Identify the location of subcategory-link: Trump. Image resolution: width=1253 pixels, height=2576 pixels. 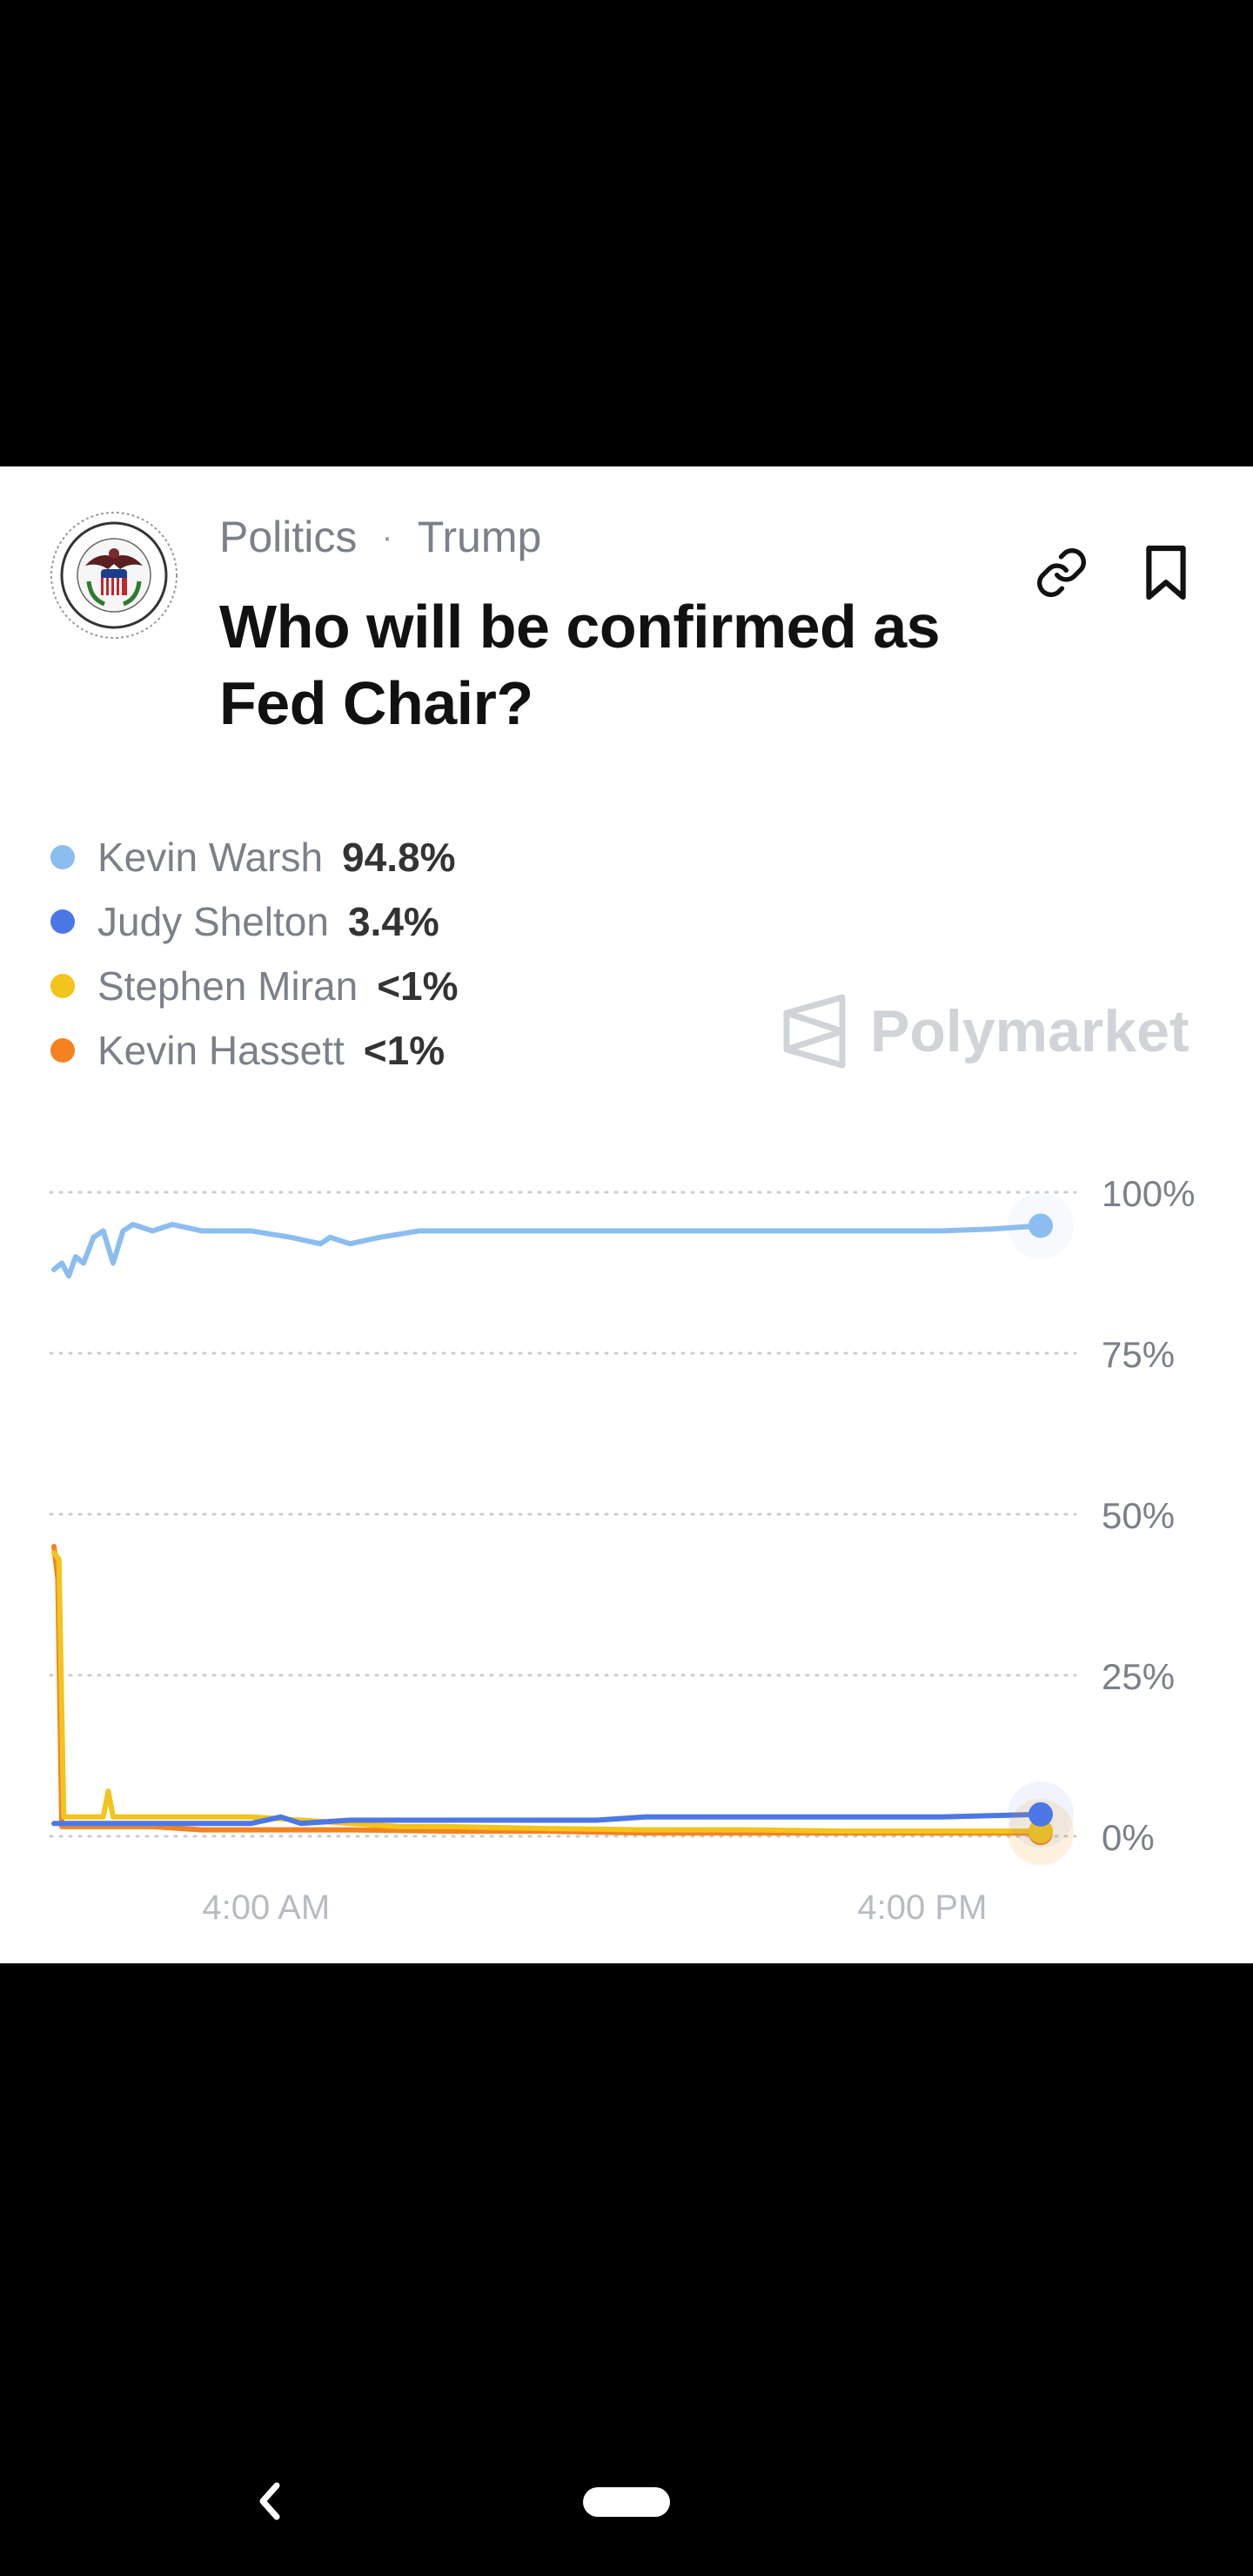
(480, 537).